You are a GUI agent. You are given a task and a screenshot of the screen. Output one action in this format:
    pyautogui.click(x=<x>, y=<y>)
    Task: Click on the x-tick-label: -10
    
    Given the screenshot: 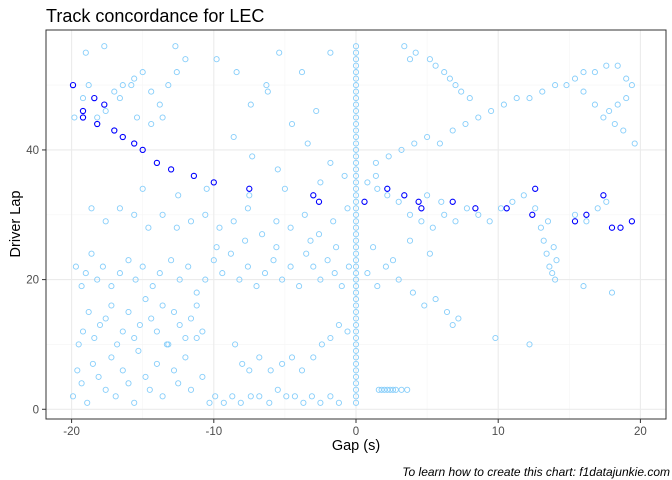 What is the action you would take?
    pyautogui.click(x=213, y=432)
    